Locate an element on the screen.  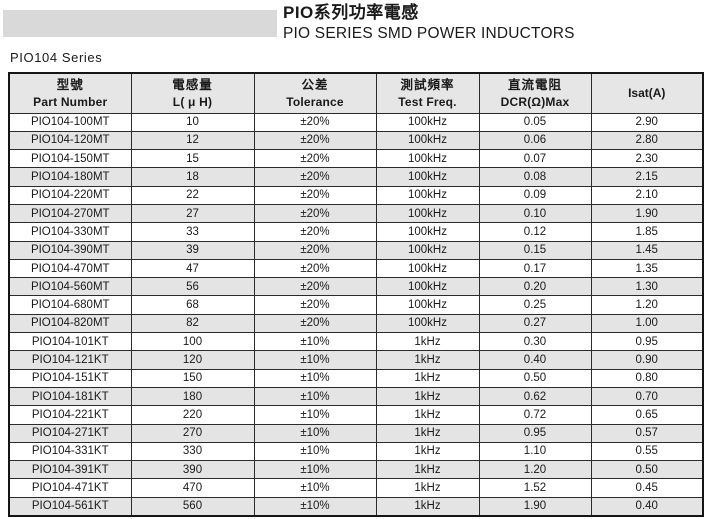
cell-isat: 2.15 is located at coordinates (647, 177).